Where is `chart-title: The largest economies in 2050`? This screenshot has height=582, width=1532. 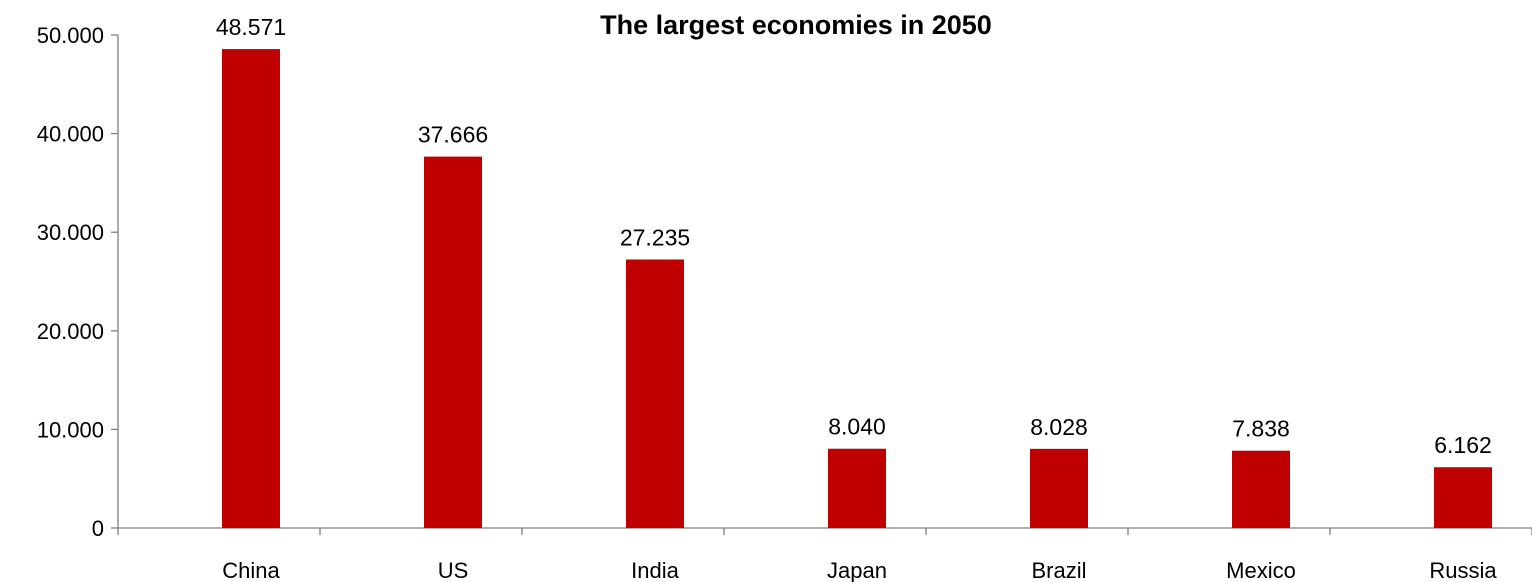 chart-title: The largest economies in 2050 is located at coordinates (796, 25).